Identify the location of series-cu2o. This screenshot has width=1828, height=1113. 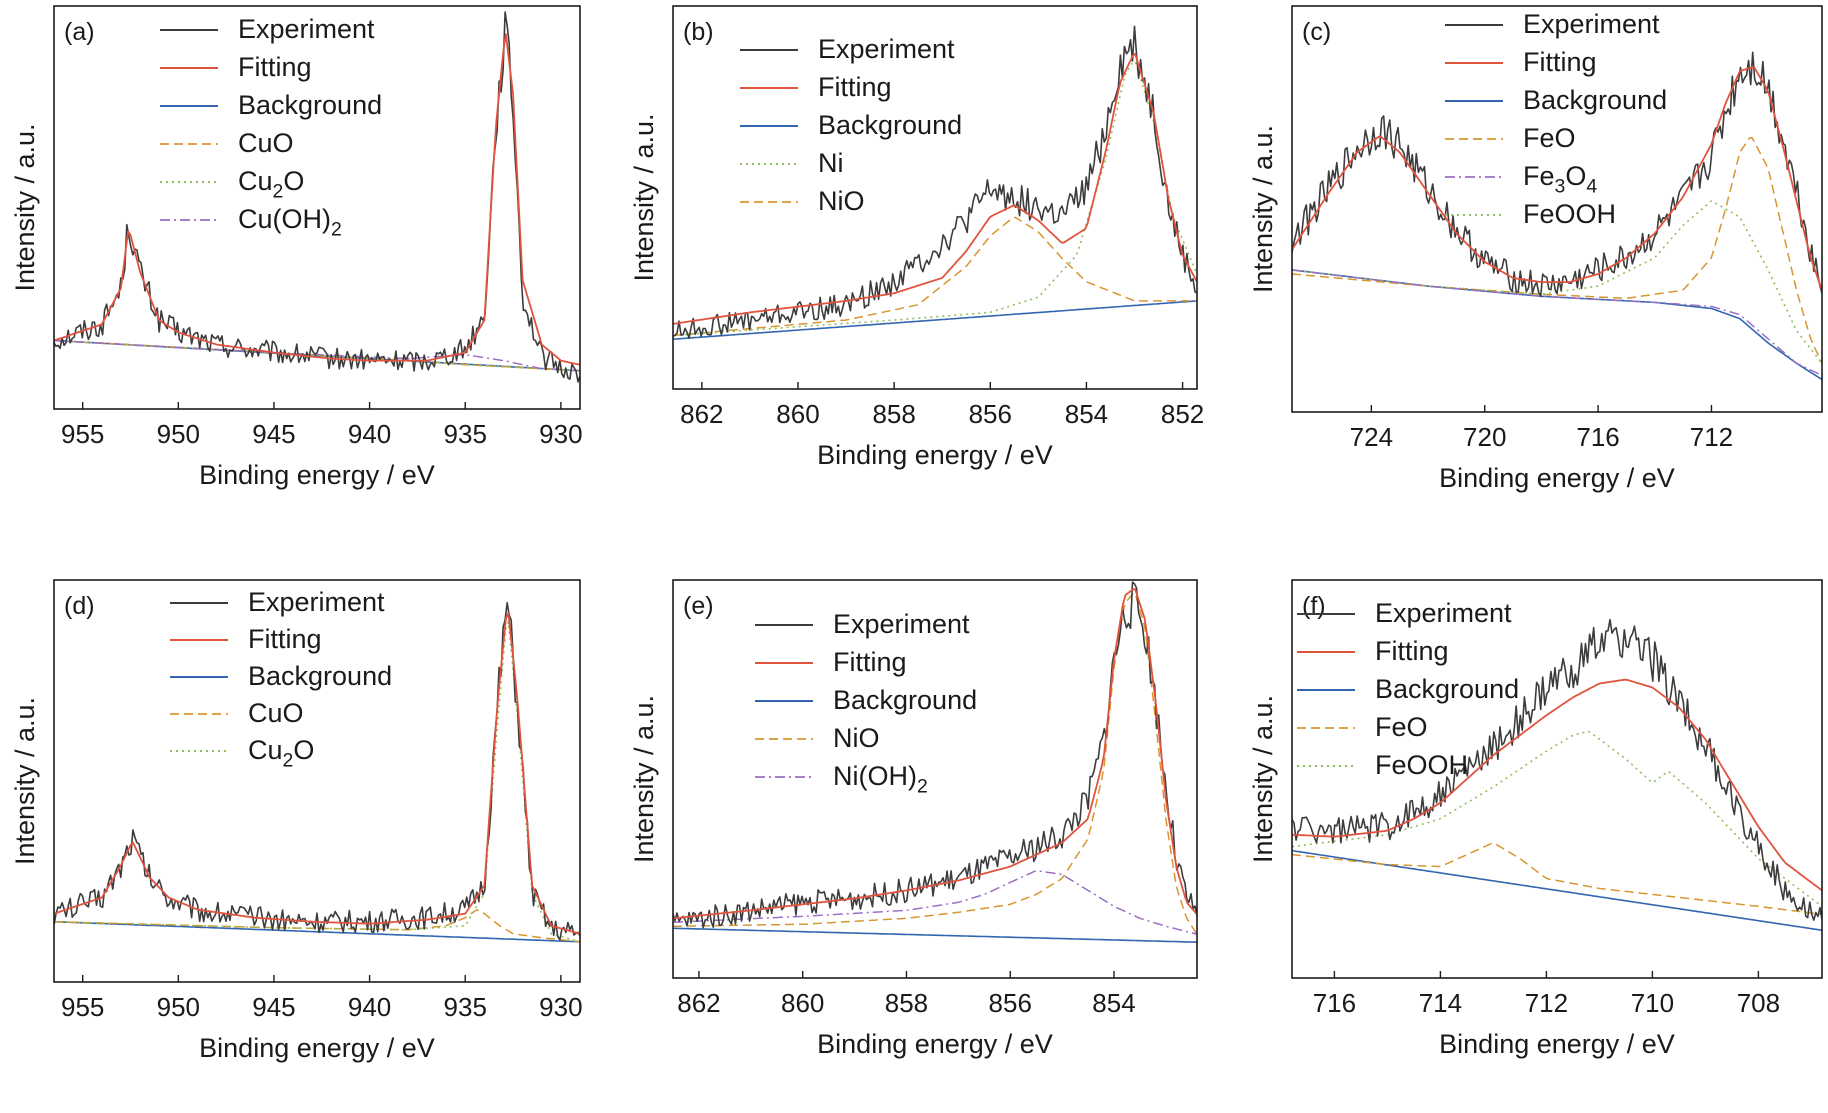
(317, 355).